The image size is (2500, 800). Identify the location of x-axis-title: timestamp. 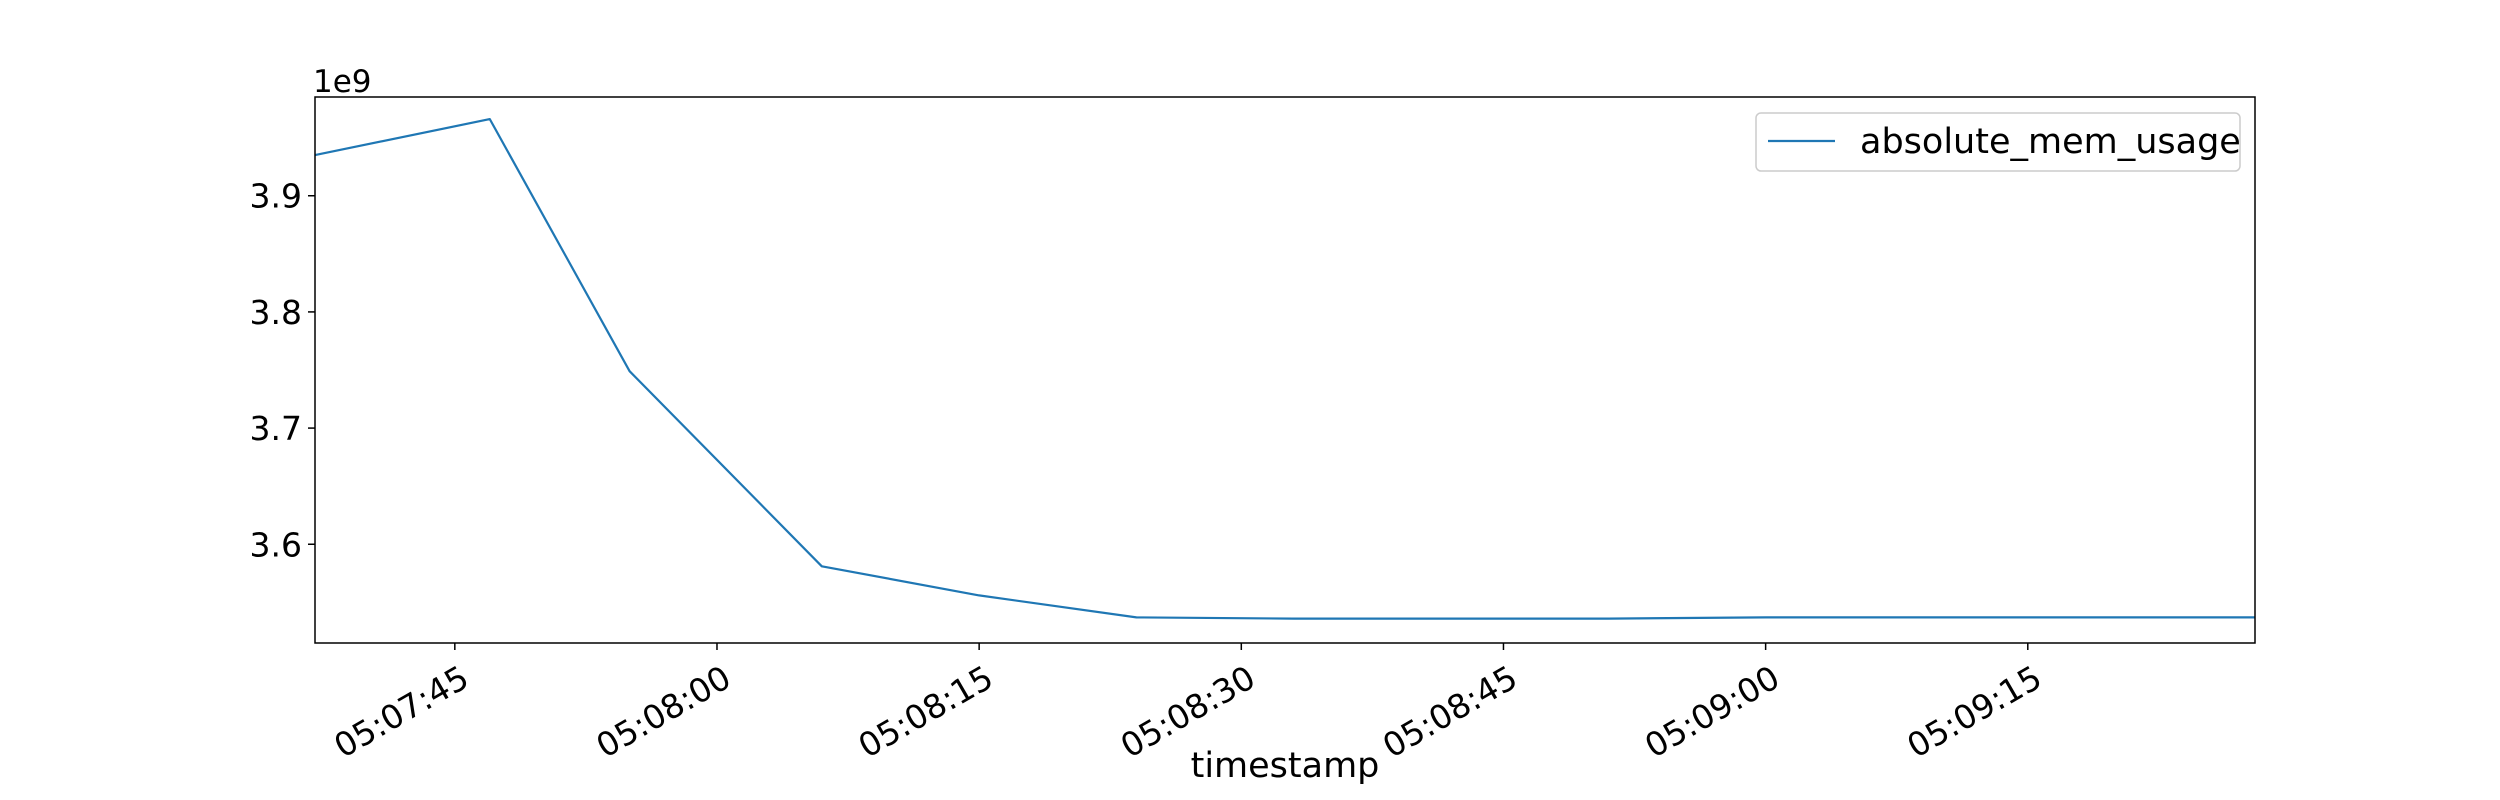
(1285, 766).